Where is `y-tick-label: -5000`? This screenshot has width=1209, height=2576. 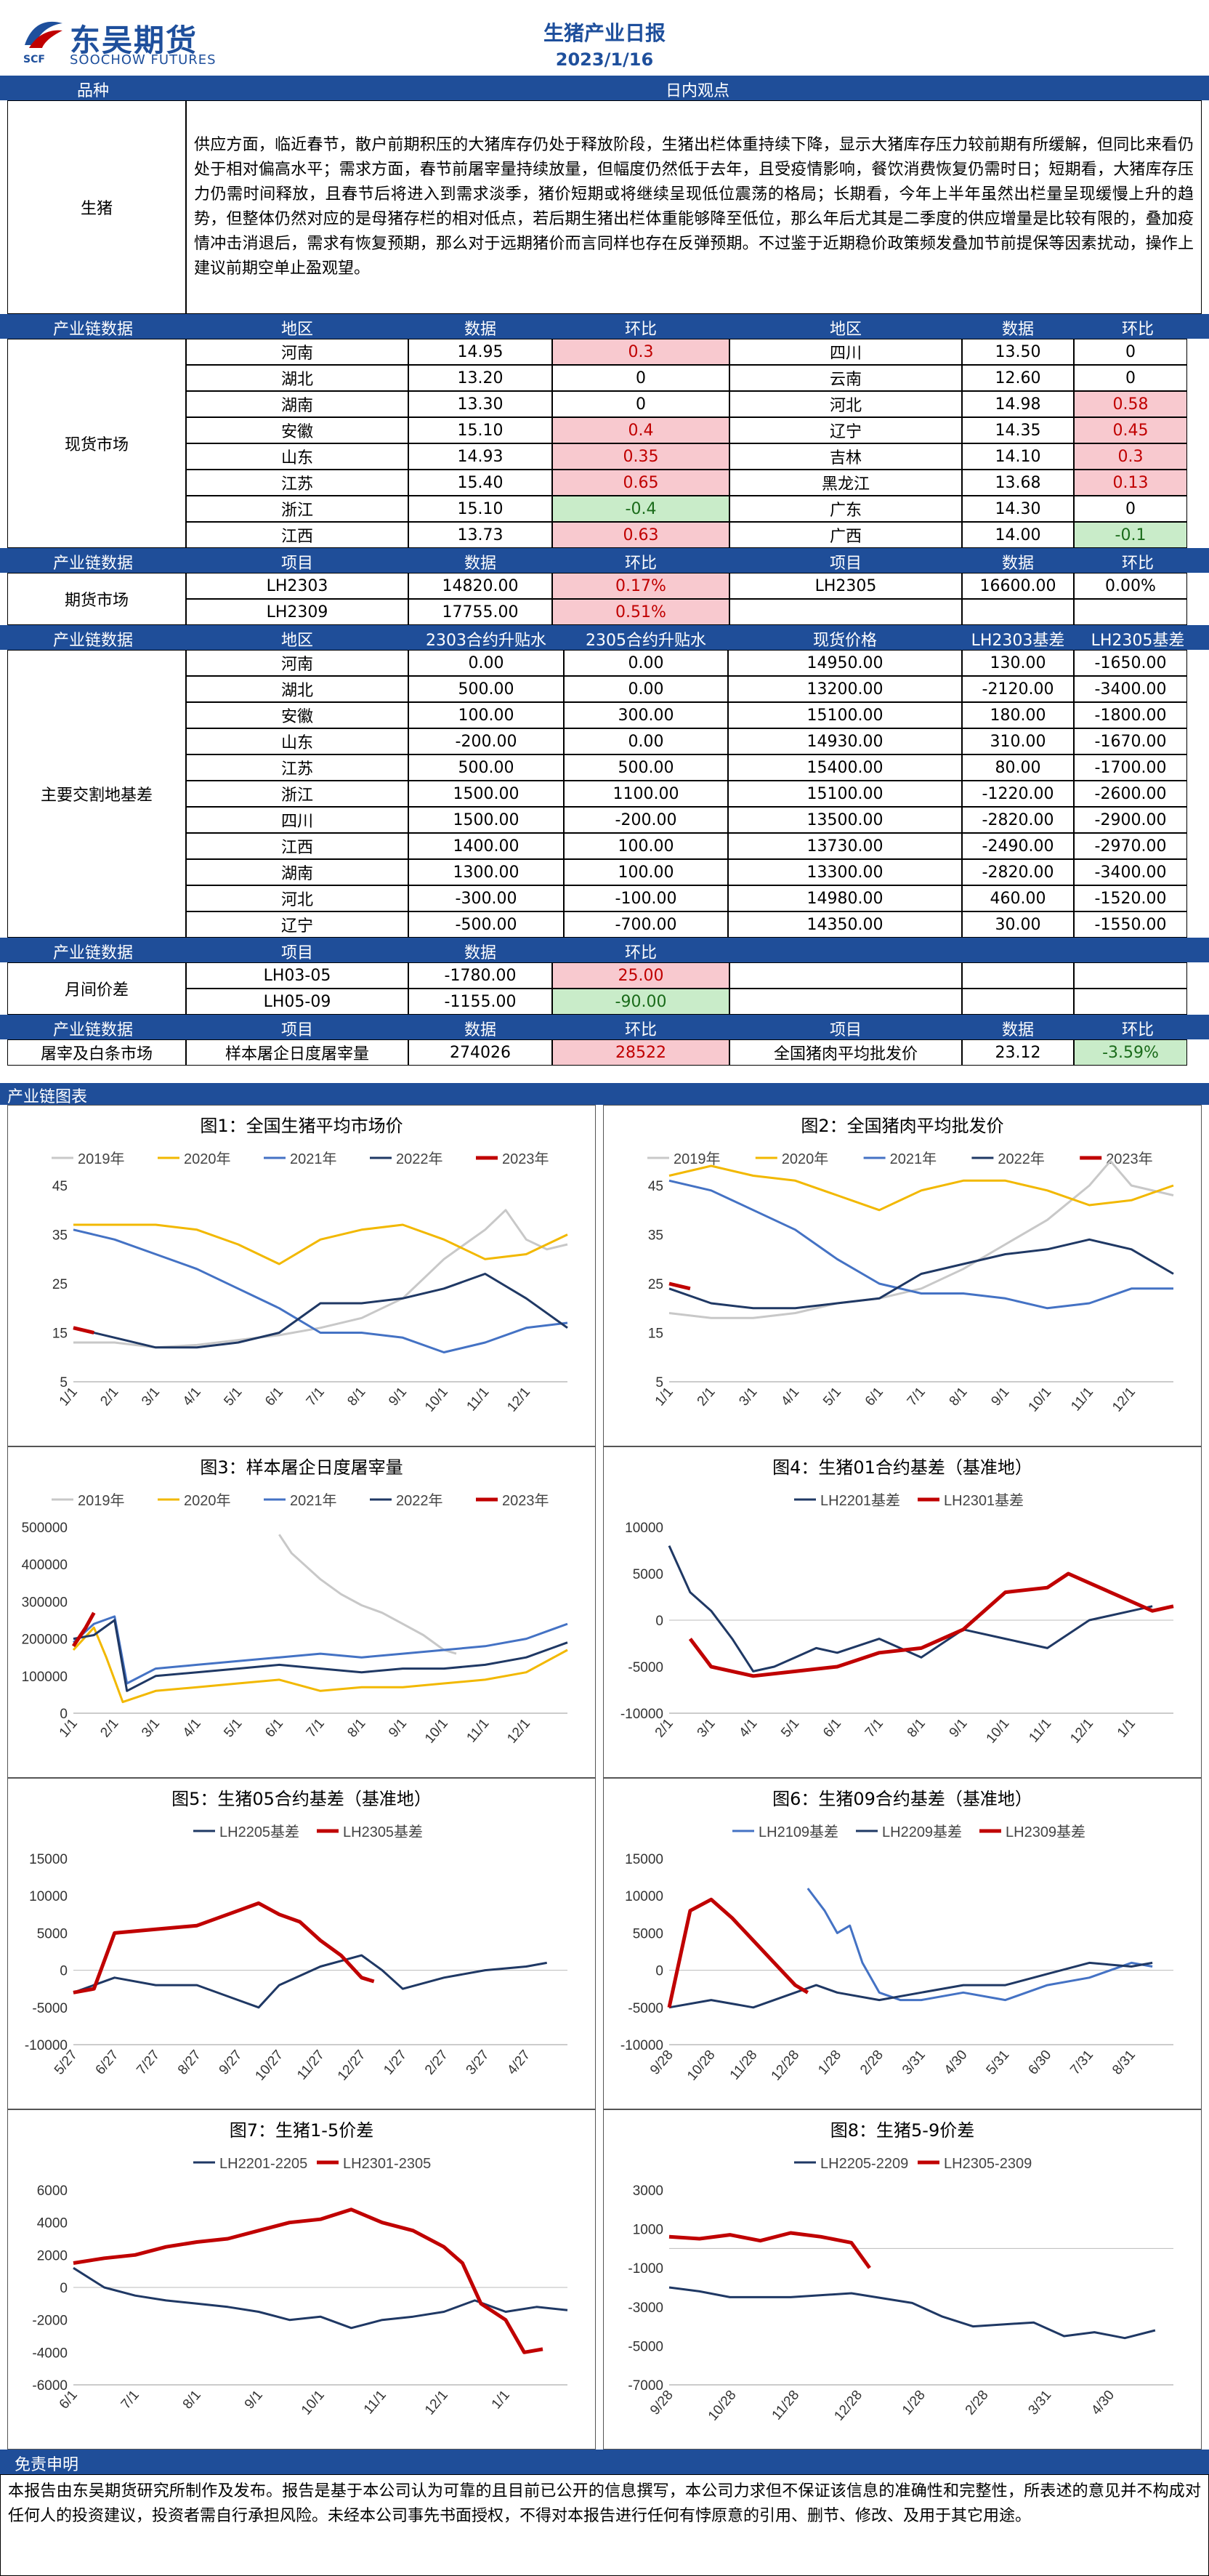 y-tick-label: -5000 is located at coordinates (50, 2008).